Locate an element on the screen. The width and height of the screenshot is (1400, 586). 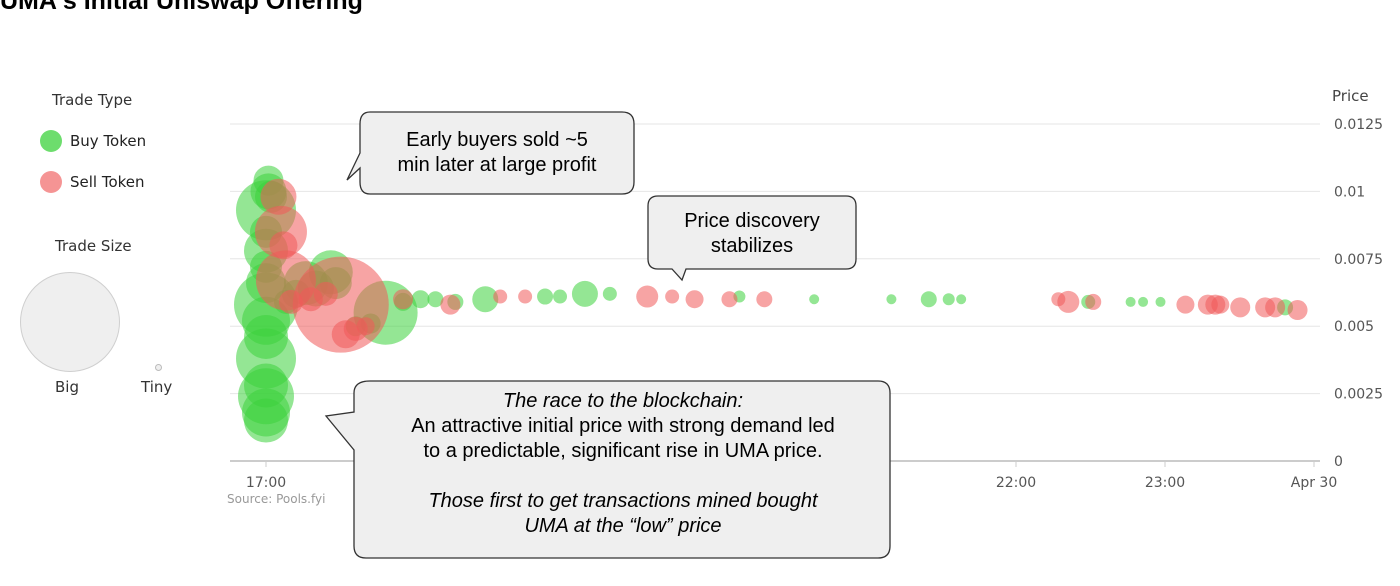
size-big-circle-icon is located at coordinates (70, 322).